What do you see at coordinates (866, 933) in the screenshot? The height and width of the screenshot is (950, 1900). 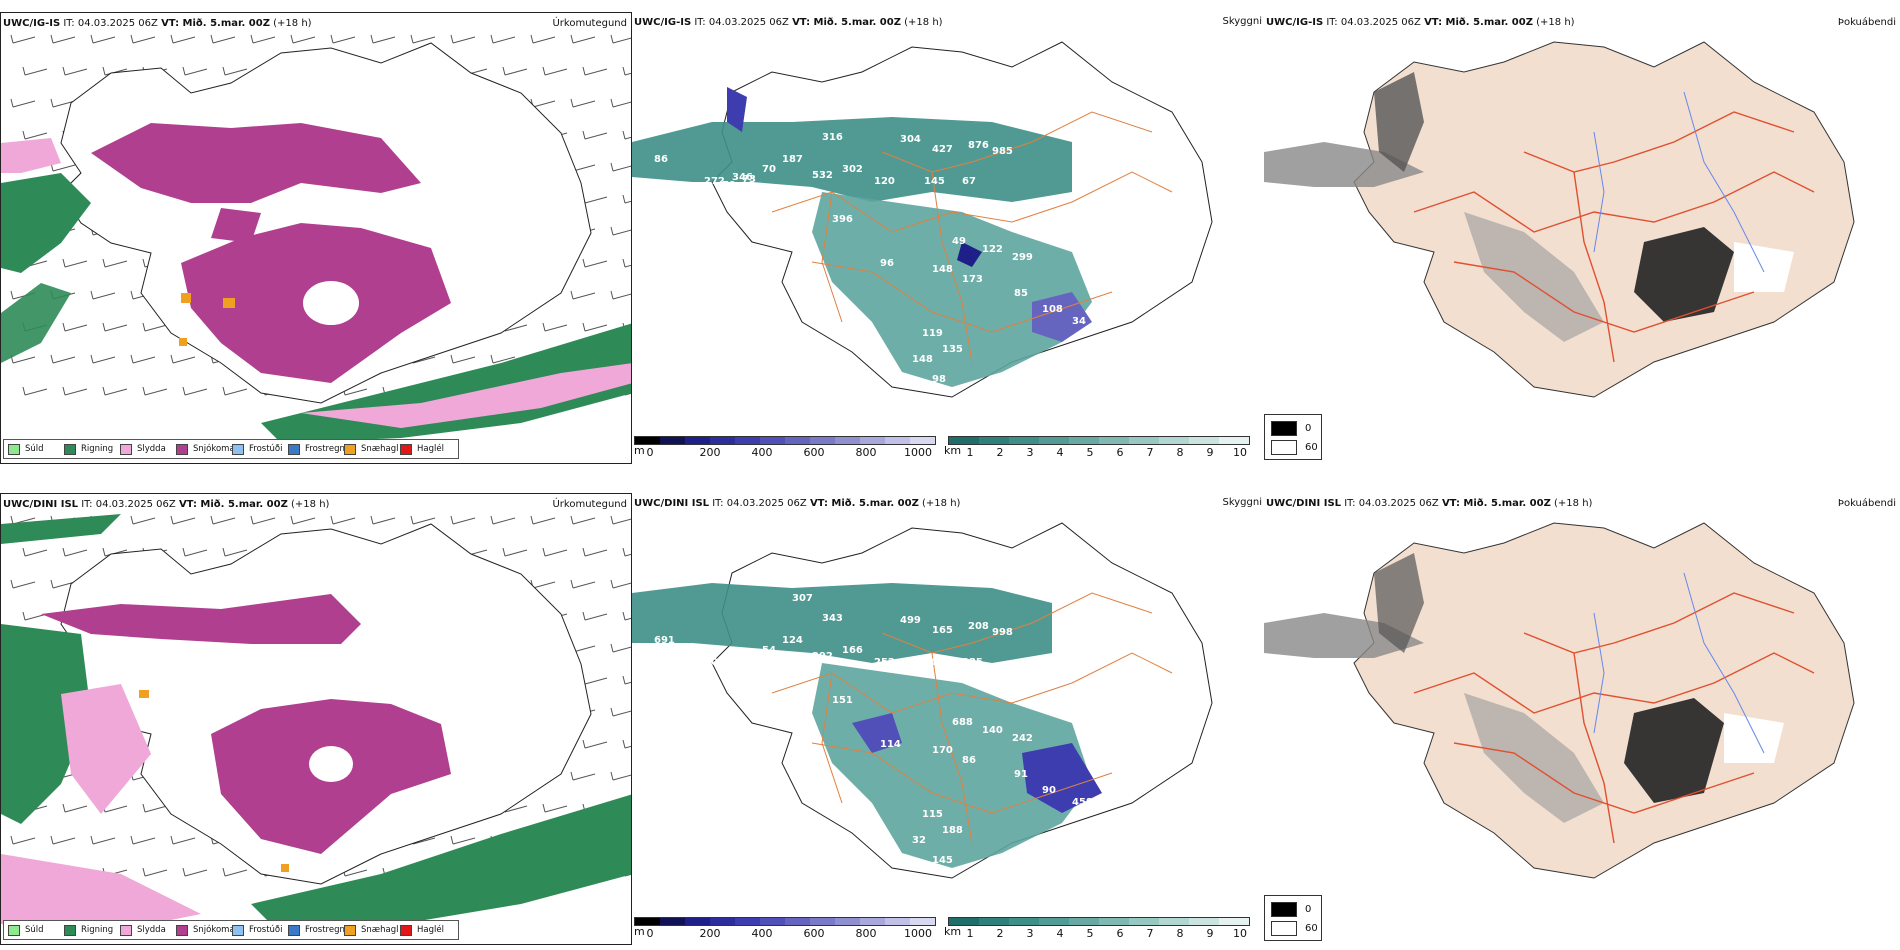 I see `tick-label: 800` at bounding box center [866, 933].